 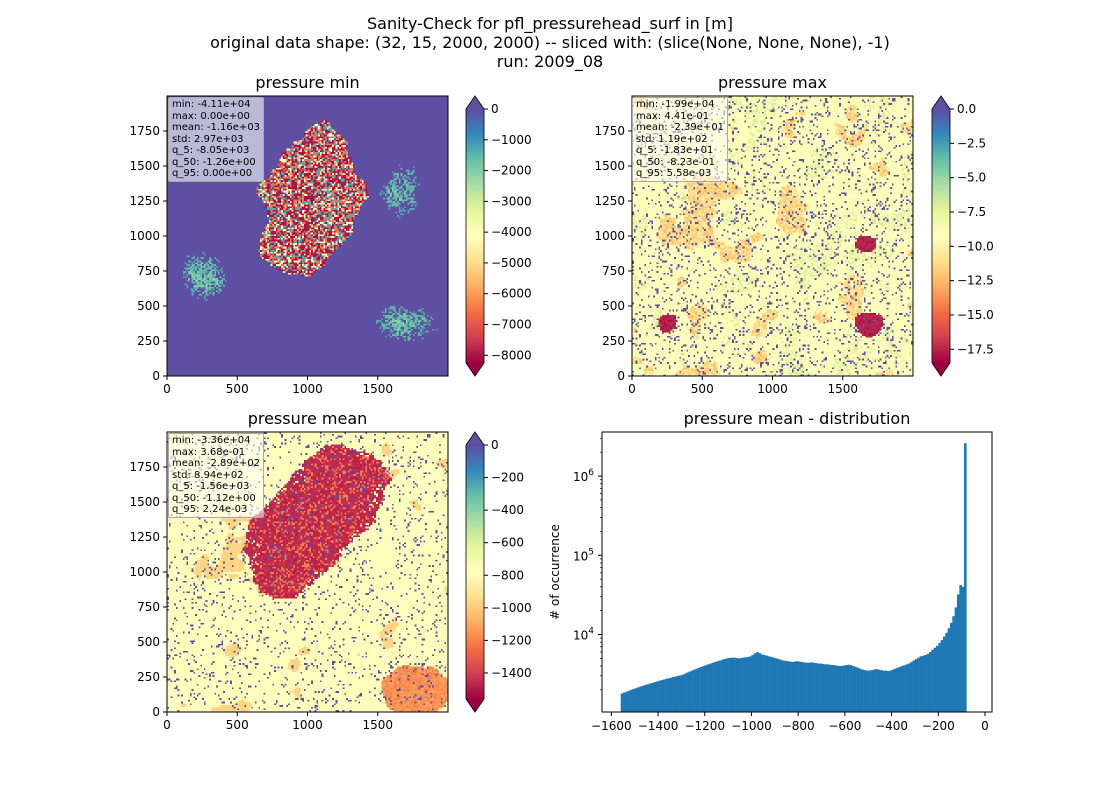 What do you see at coordinates (891, 726) in the screenshot?
I see `x-tick-label: −400` at bounding box center [891, 726].